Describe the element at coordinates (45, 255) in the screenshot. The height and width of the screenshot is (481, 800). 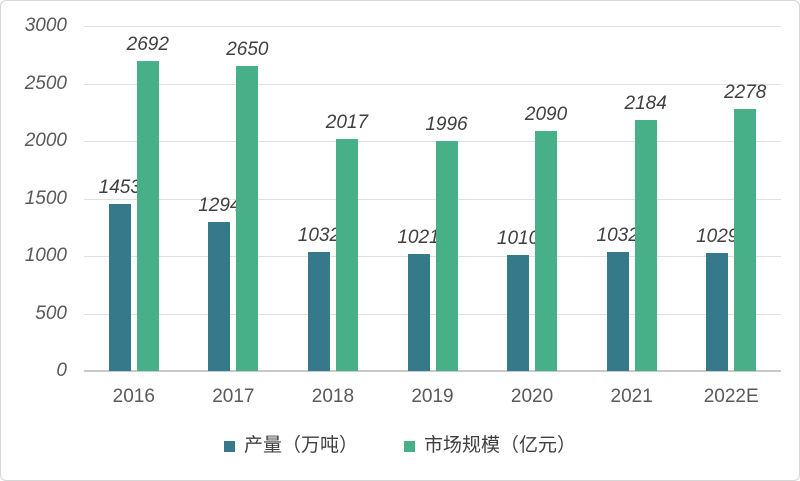
I see `y-tick-label: 1000` at that location.